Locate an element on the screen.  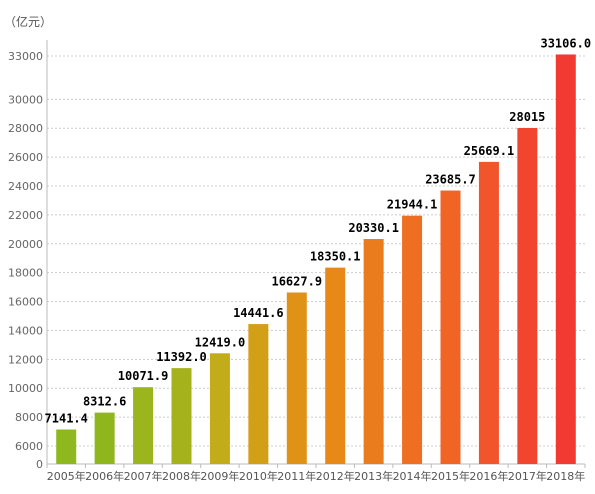
x-tick-label: 2013年 is located at coordinates (373, 476).